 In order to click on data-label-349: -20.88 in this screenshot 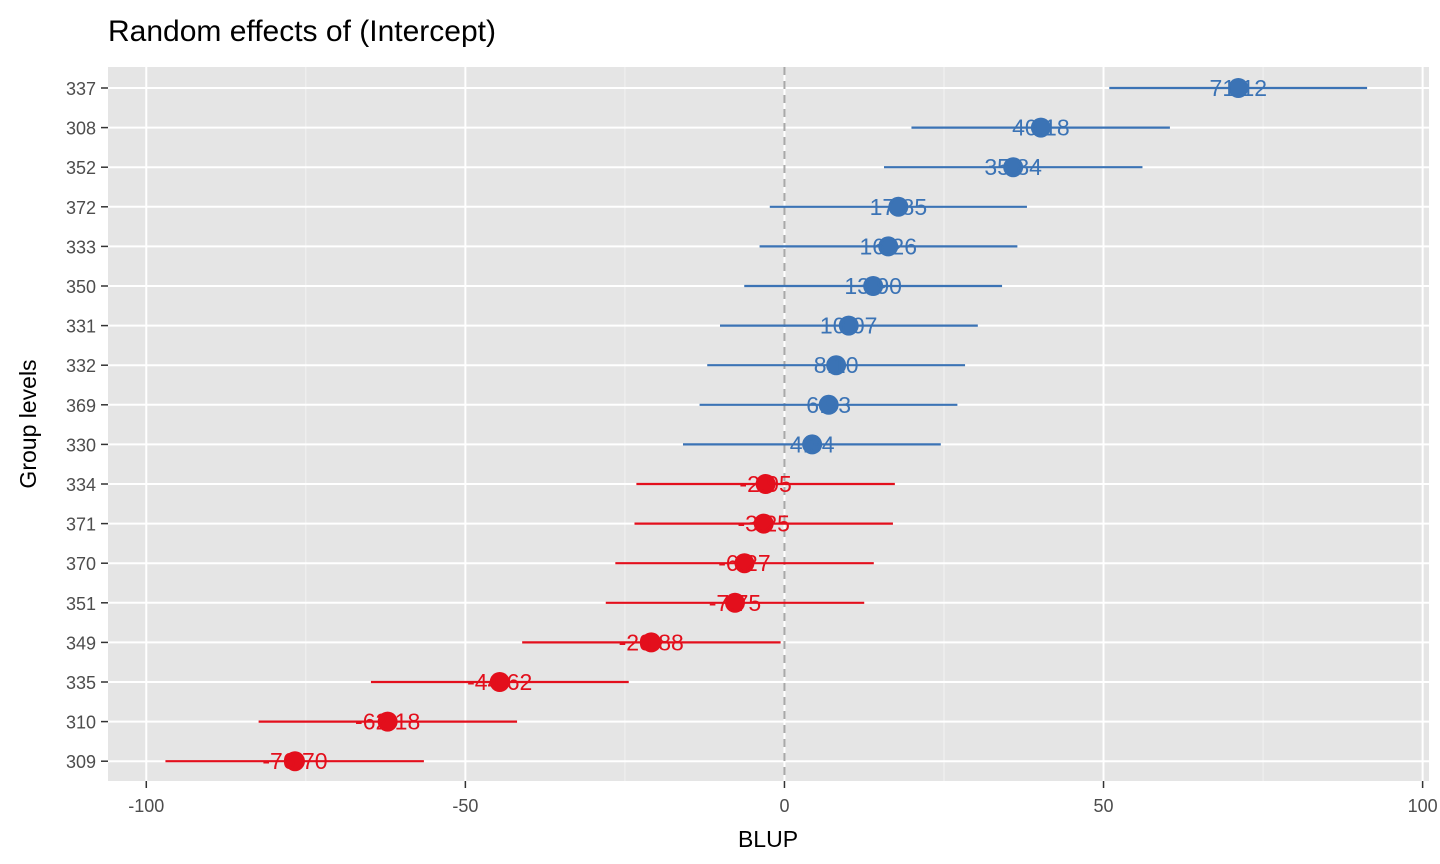, I will do `click(651, 642)`.